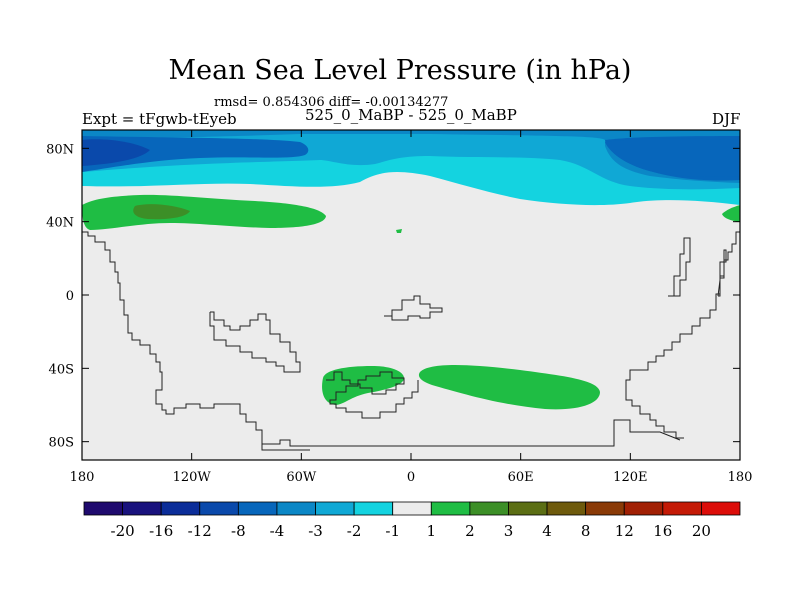 The width and height of the screenshot is (800, 600). What do you see at coordinates (662, 531) in the screenshot?
I see `colorbar-label: 16` at bounding box center [662, 531].